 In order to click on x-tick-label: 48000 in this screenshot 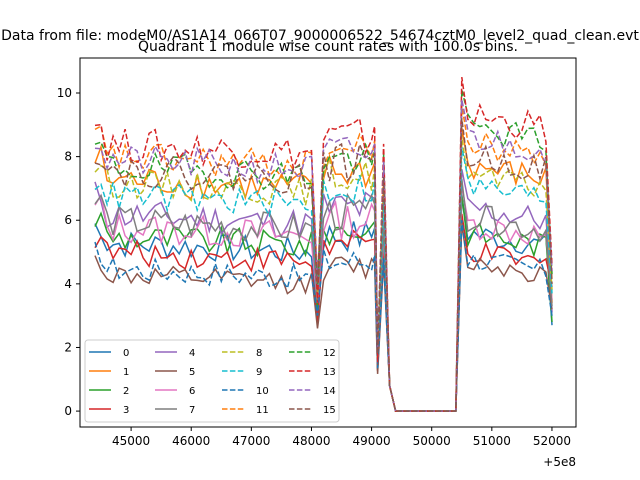, I will do `click(311, 441)`.